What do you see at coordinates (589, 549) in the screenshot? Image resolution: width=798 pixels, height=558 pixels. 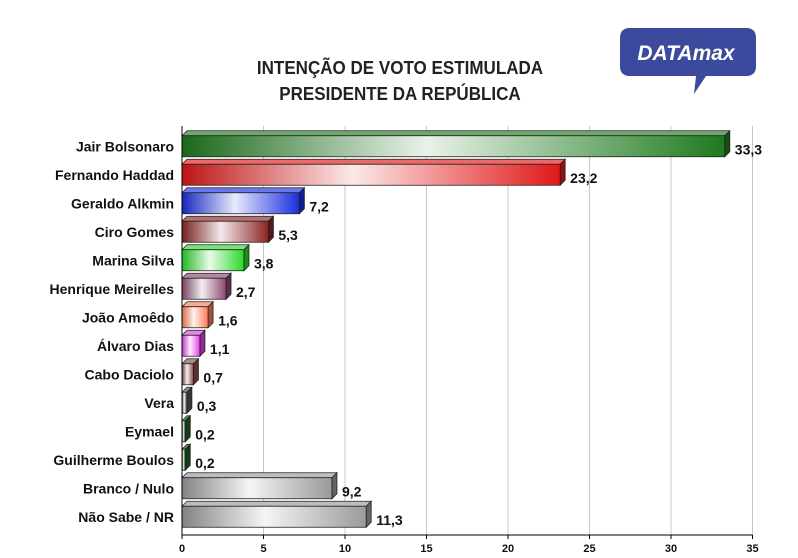 I see `x-tick-label: 25` at bounding box center [589, 549].